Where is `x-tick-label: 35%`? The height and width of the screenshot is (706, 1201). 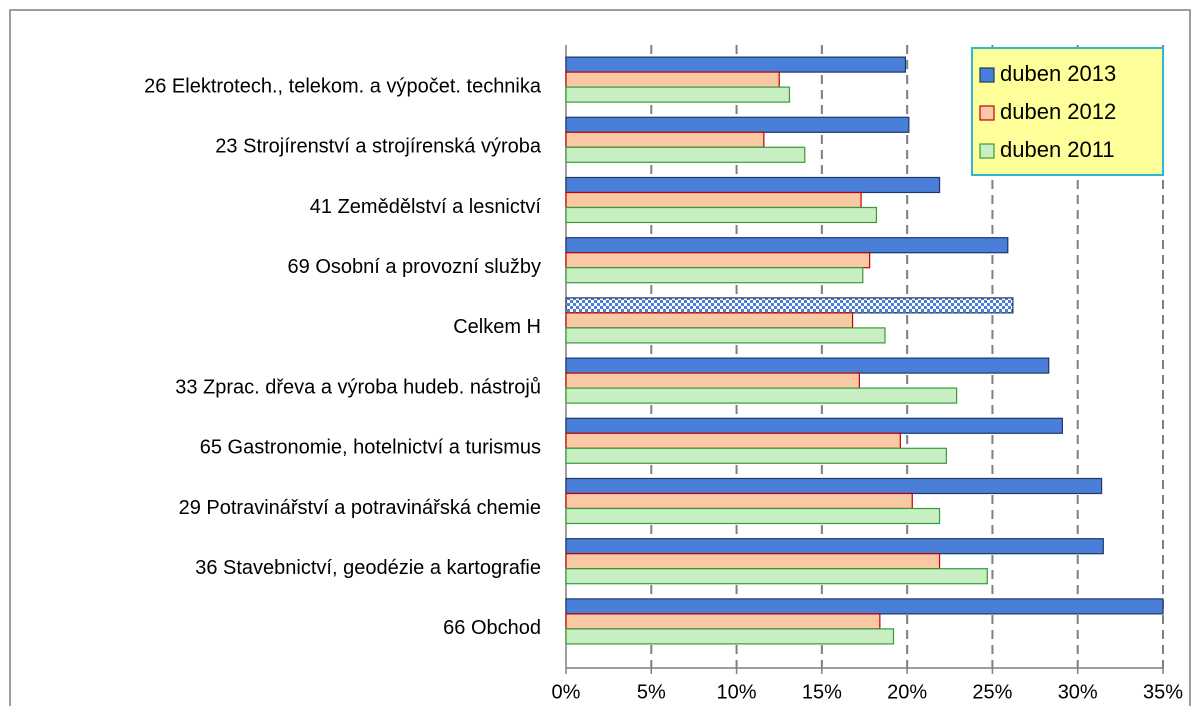 x-tick-label: 35% is located at coordinates (1163, 692).